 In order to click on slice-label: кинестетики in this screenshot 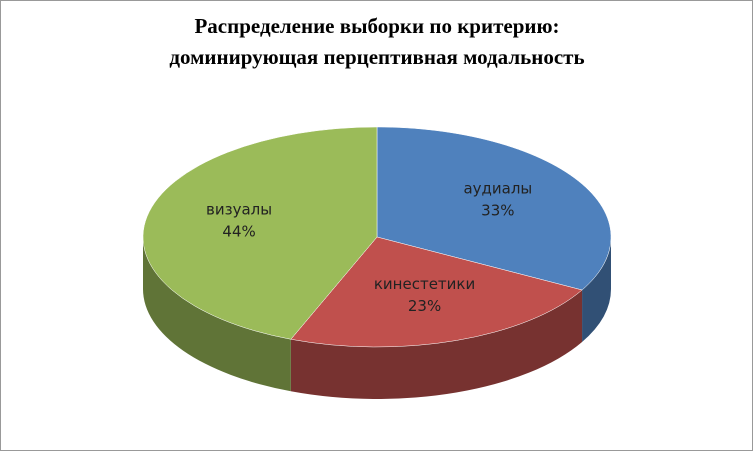, I will do `click(424, 284)`.